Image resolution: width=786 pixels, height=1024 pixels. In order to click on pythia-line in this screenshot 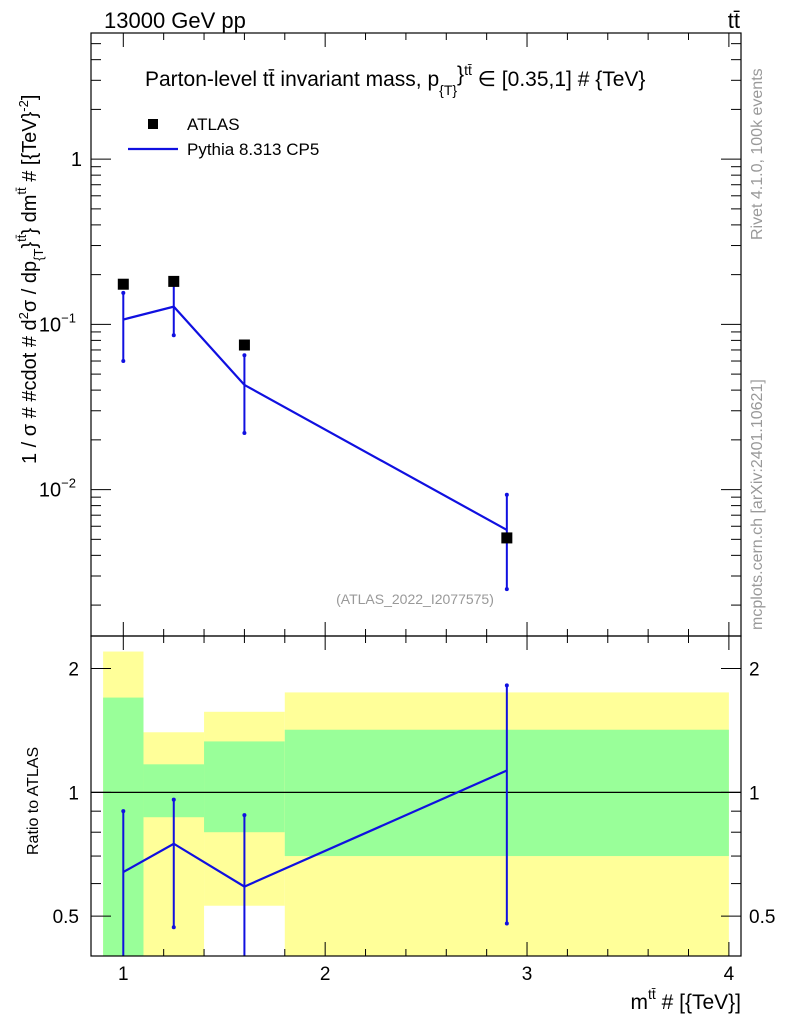, I will do `click(315, 418)`.